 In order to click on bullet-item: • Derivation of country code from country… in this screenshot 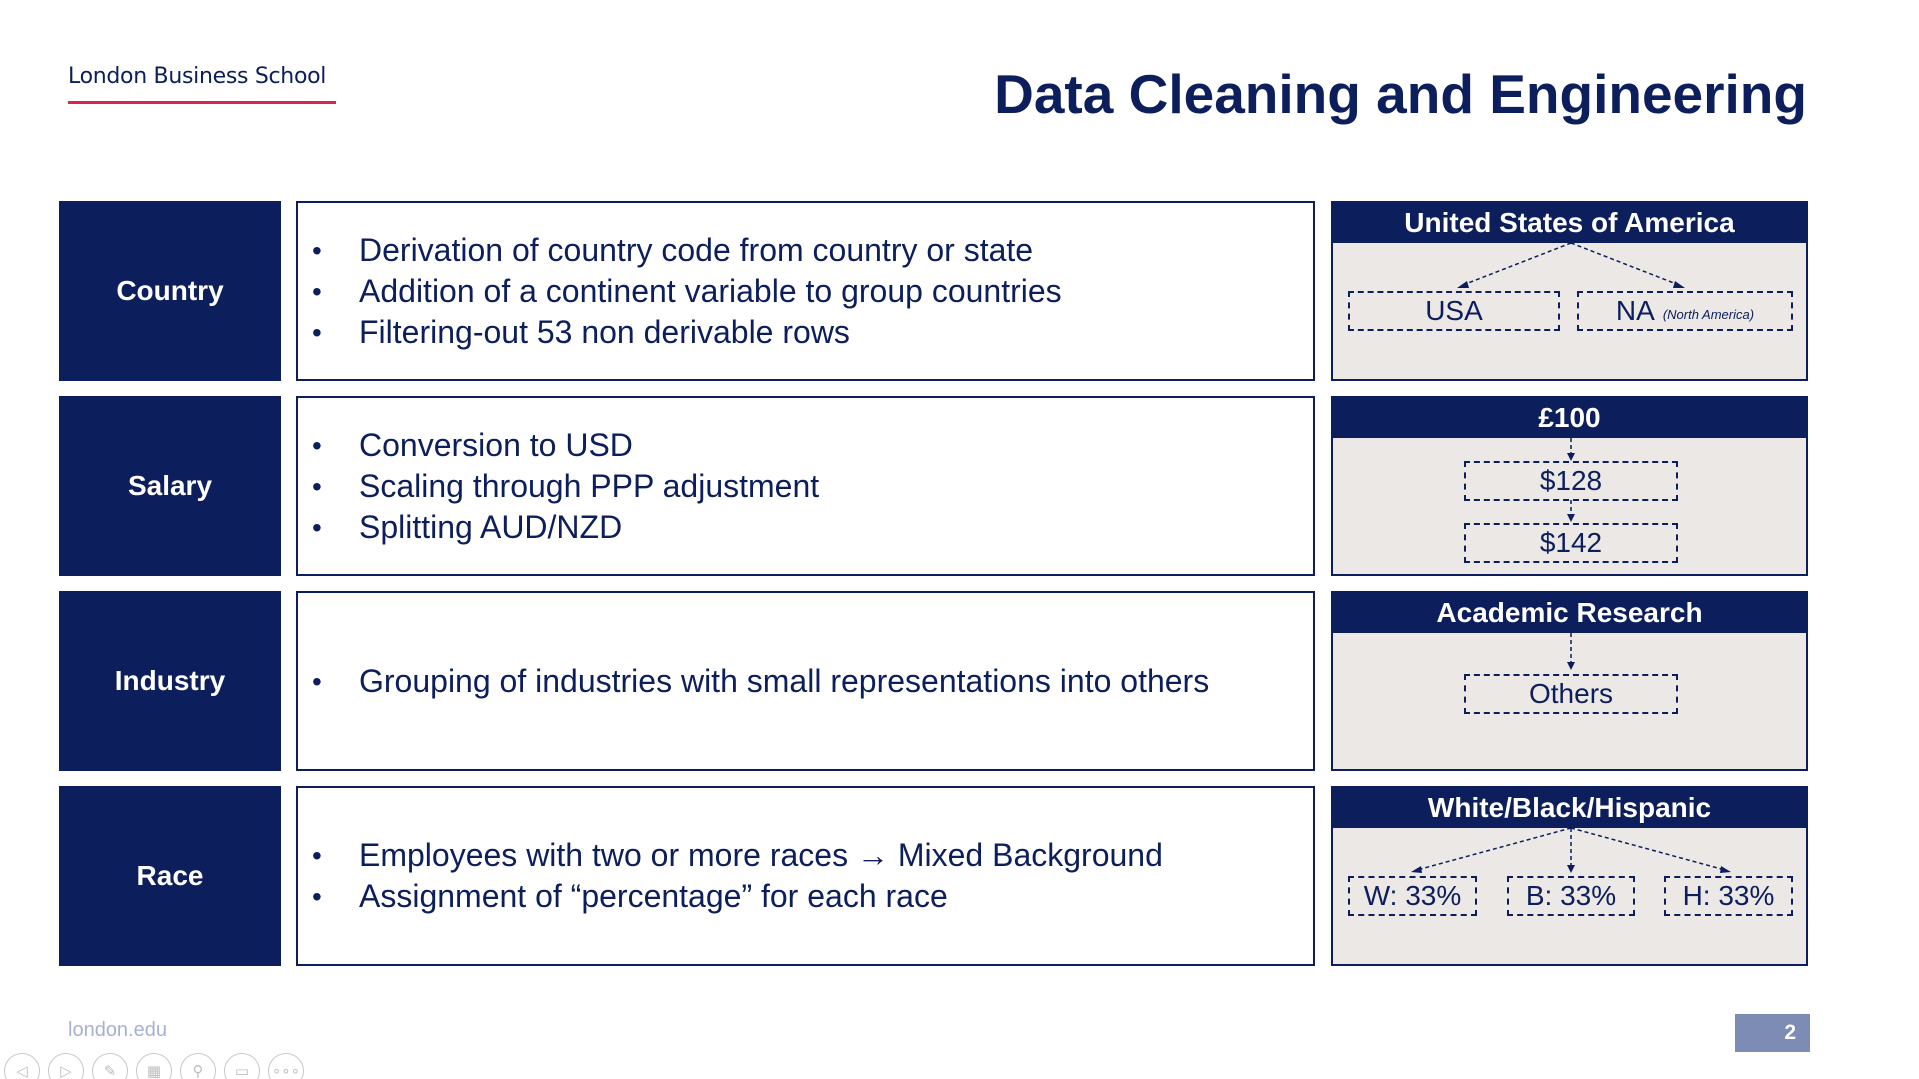, I will do `click(673, 249)`.